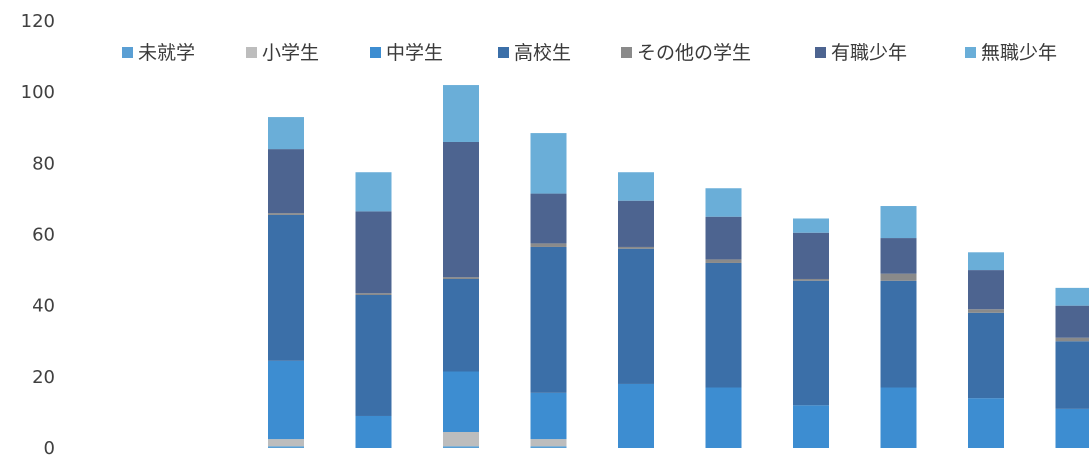  I want to click on legend-item: 小学生, so click(282, 53).